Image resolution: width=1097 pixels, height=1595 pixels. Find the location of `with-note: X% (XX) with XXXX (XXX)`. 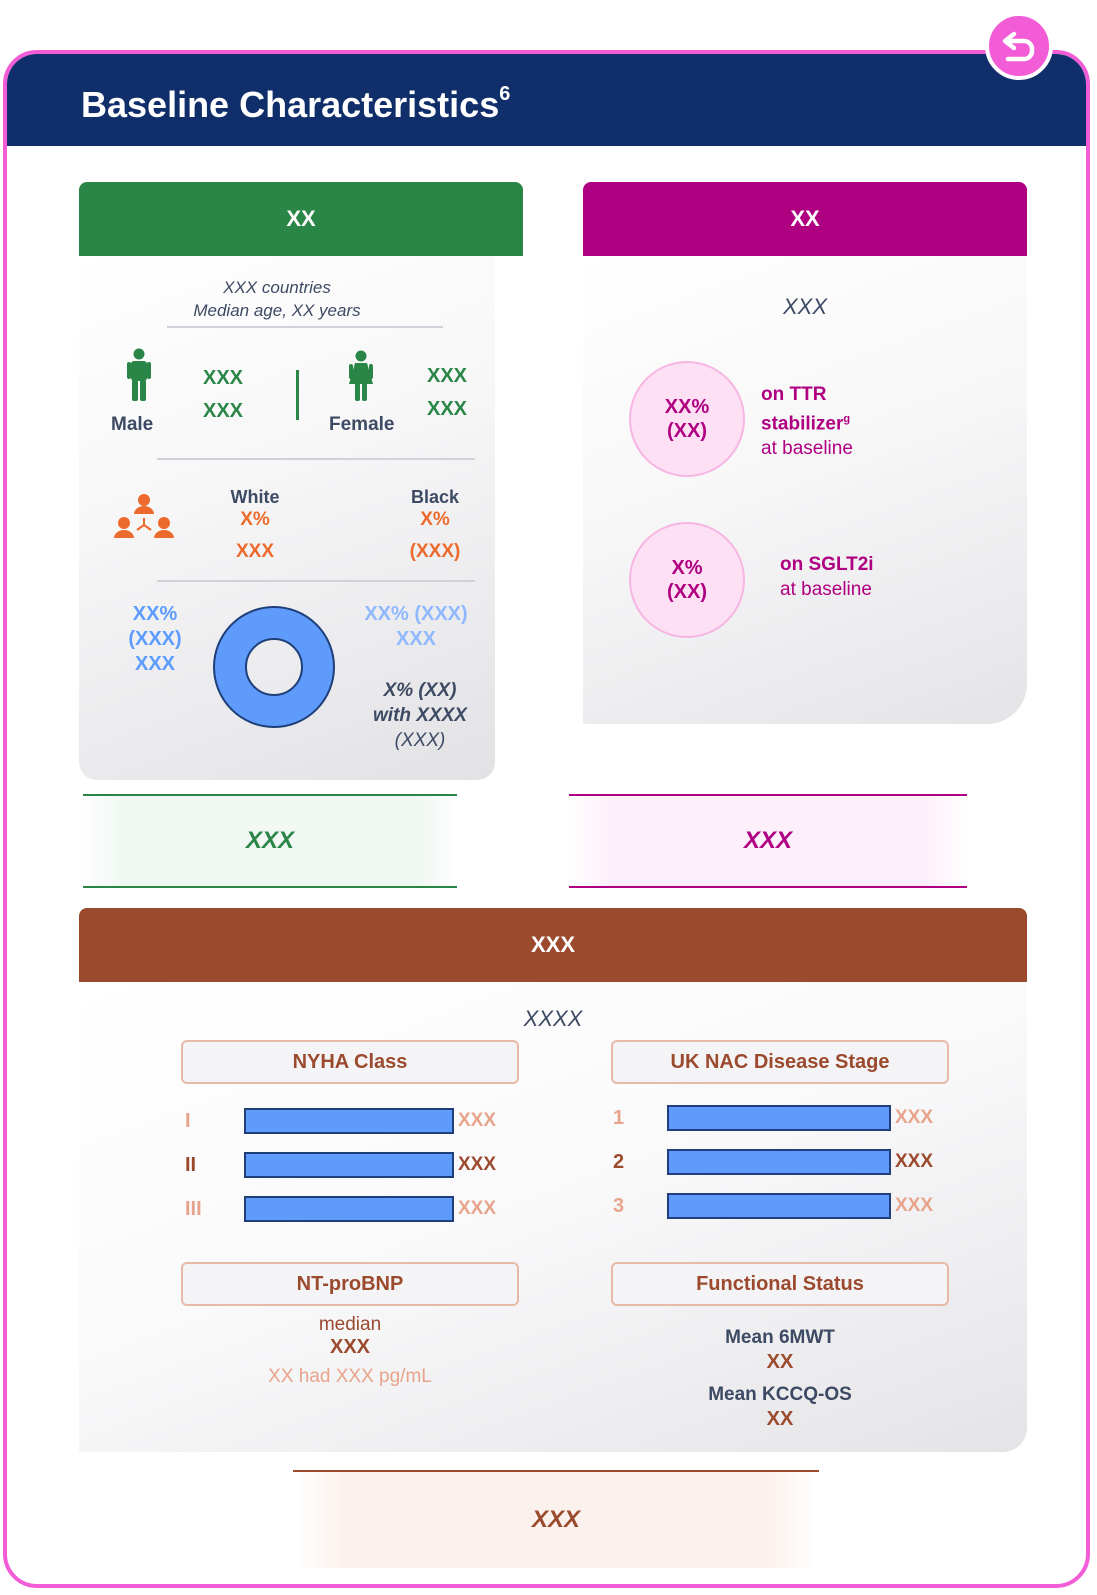

with-note: X% (XX) with XXXX (XXX) is located at coordinates (420, 715).